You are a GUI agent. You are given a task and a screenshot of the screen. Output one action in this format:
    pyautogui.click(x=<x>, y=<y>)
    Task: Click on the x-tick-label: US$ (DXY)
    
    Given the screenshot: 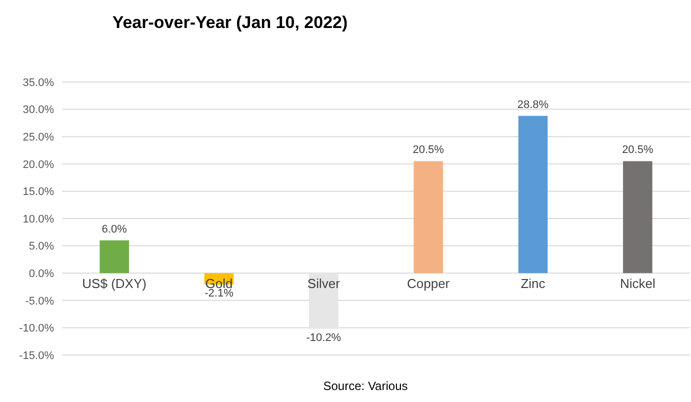 What is the action you would take?
    pyautogui.click(x=114, y=284)
    